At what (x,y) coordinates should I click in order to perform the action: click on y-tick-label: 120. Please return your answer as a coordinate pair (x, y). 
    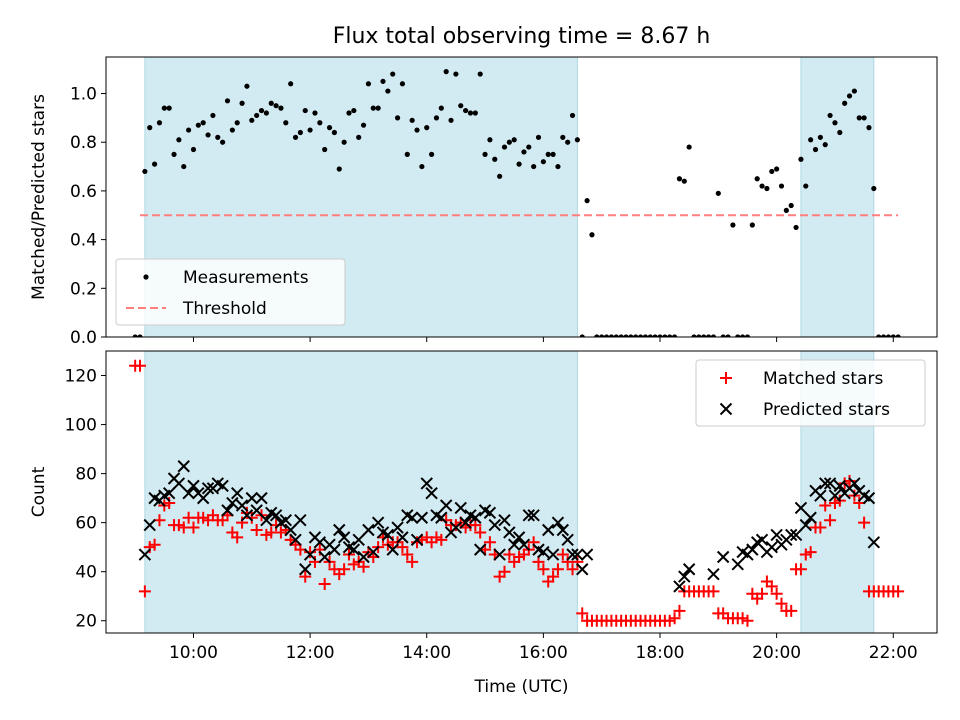
    Looking at the image, I should click on (81, 377).